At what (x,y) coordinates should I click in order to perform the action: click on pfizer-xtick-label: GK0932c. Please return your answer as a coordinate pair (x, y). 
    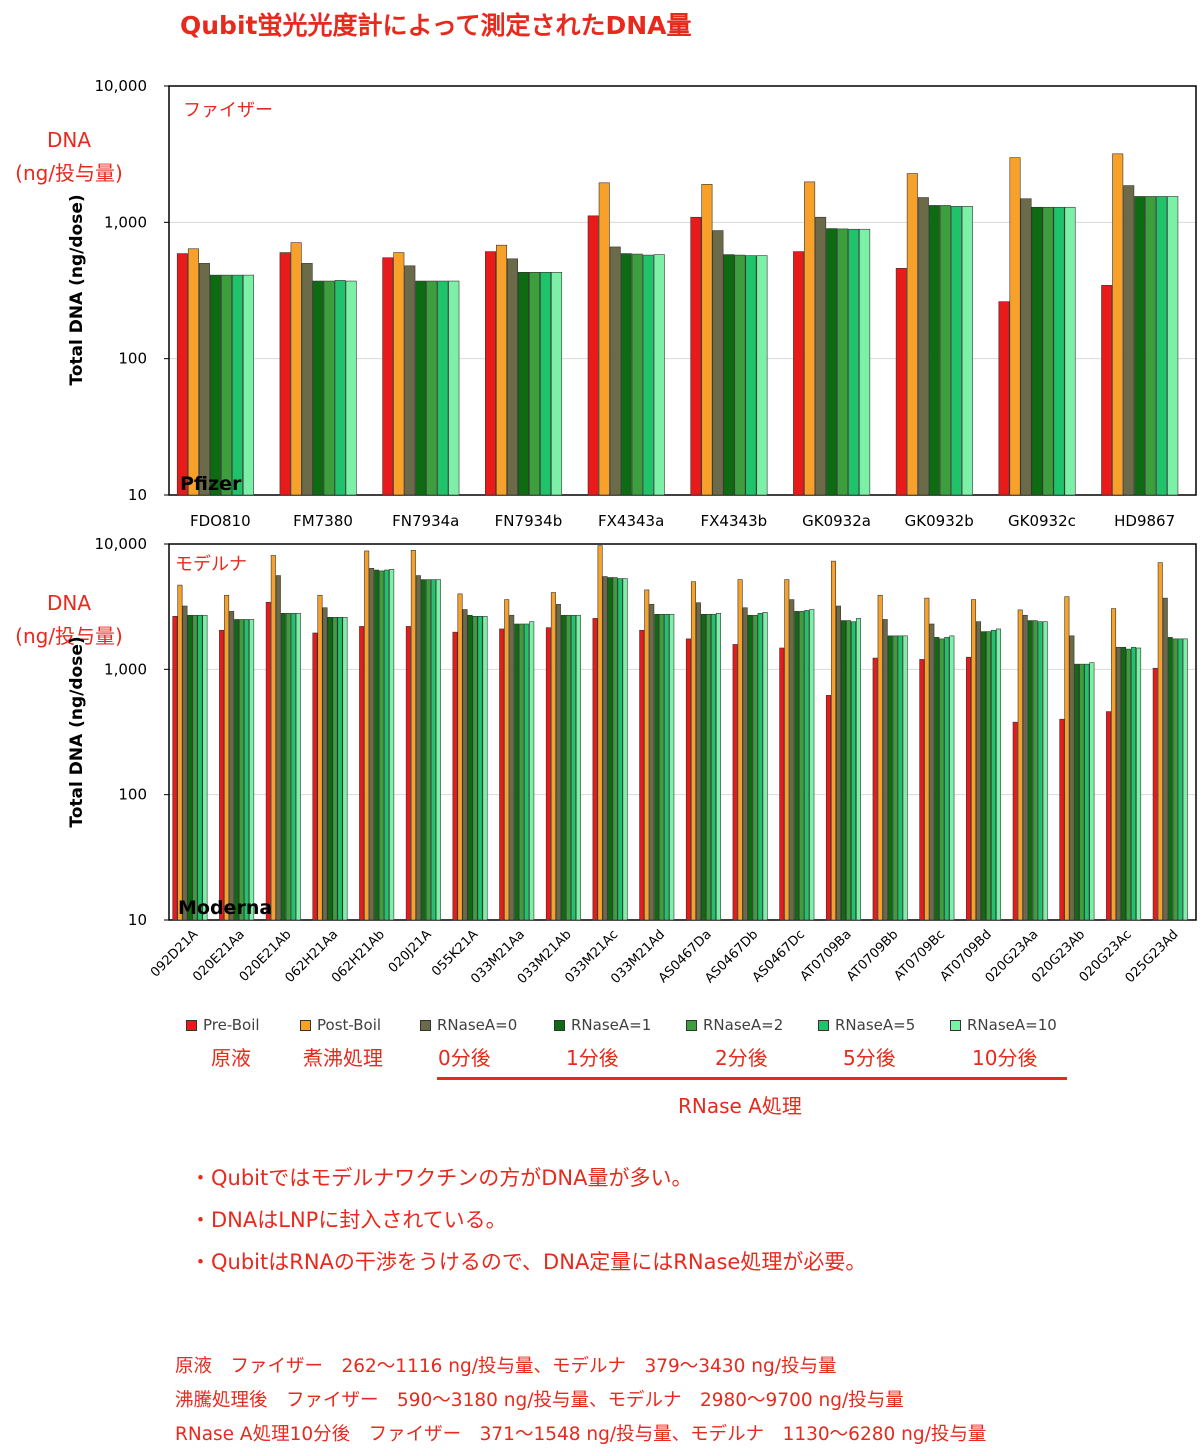
    Looking at the image, I should click on (1042, 521).